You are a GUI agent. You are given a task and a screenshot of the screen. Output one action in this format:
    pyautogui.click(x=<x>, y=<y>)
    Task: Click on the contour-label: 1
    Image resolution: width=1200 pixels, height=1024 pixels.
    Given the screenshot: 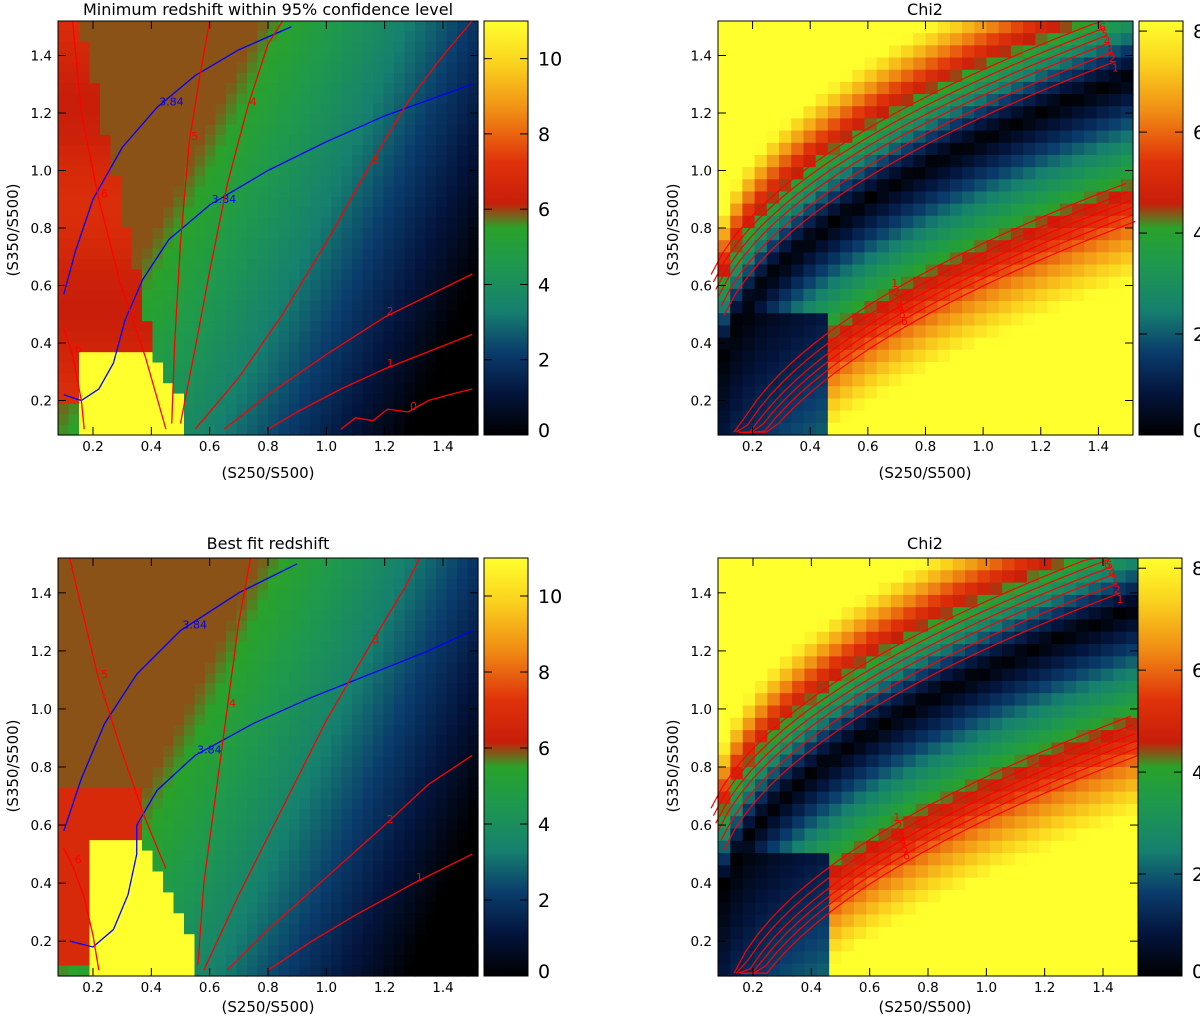 What is the action you would take?
    pyautogui.click(x=894, y=283)
    